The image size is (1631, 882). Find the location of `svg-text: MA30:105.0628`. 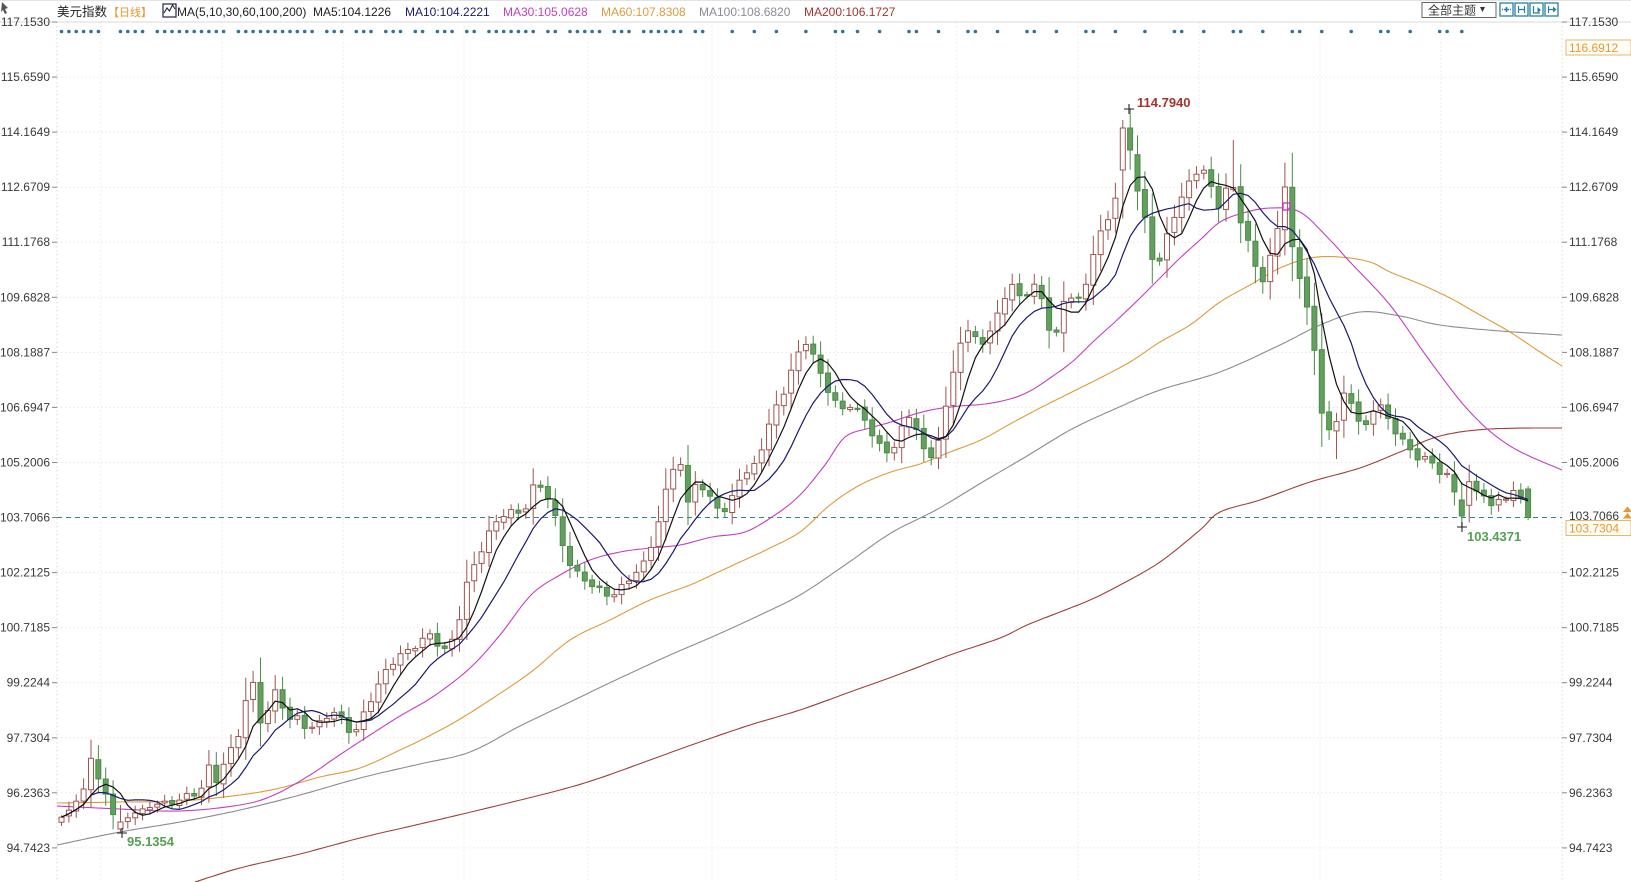

svg-text: MA30:105.0628 is located at coordinates (545, 12).